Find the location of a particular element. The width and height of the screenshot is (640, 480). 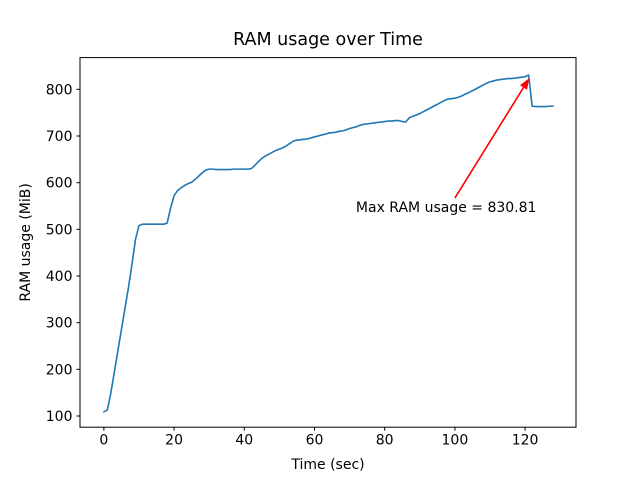

annotation-arrow-head-icon is located at coordinates (524, 84).